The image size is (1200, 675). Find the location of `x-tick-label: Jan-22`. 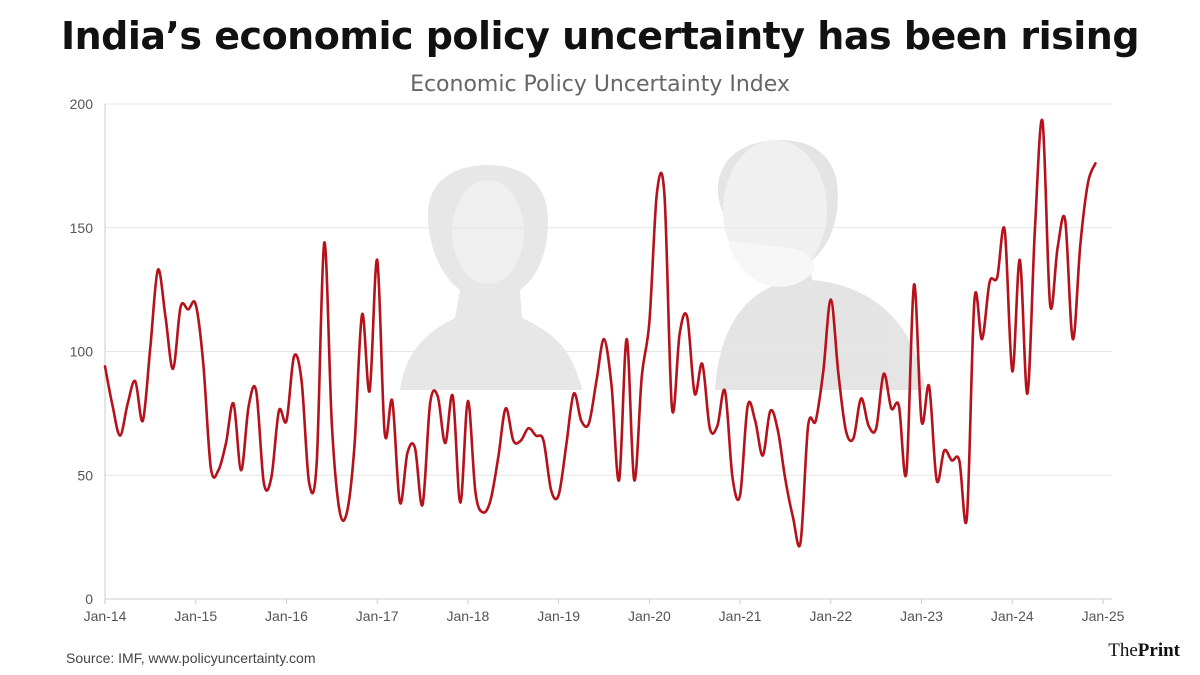

x-tick-label: Jan-22 is located at coordinates (830, 616).